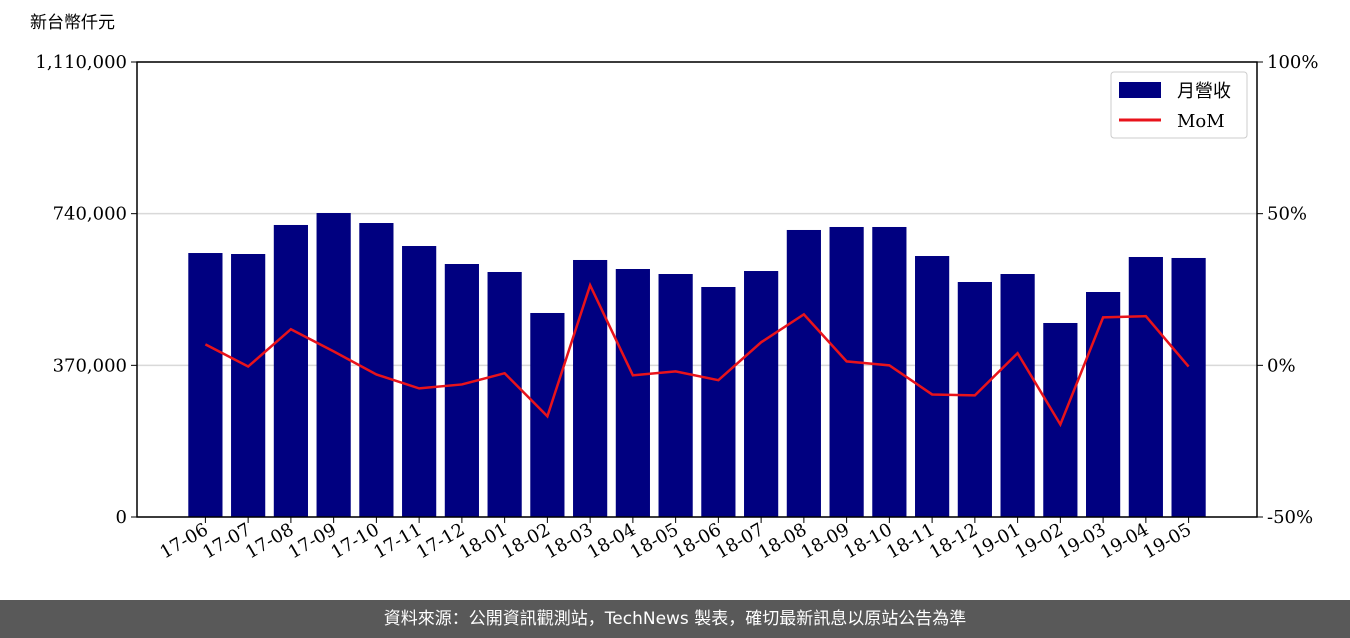  I want to click on x-tick-label: 18-03, so click(568, 541).